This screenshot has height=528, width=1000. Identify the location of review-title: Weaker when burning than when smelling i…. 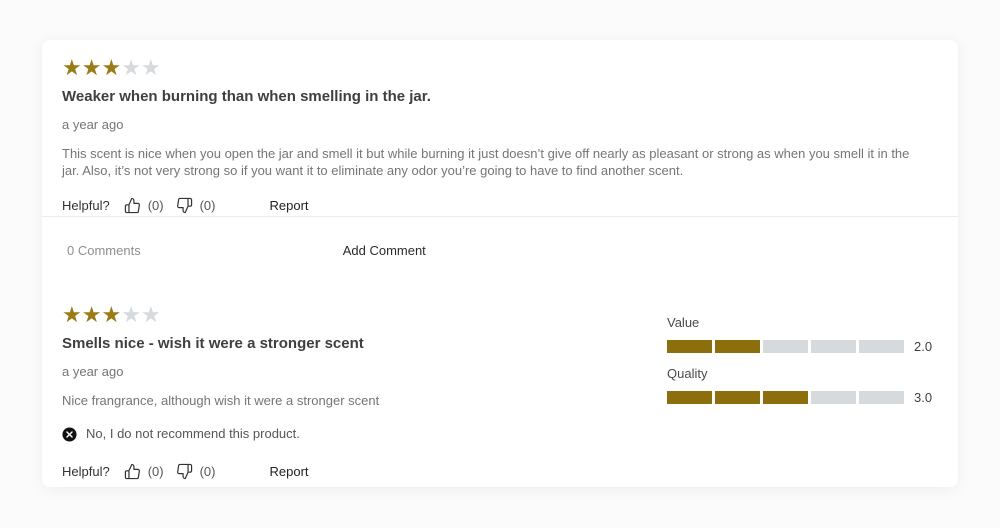
(246, 96).